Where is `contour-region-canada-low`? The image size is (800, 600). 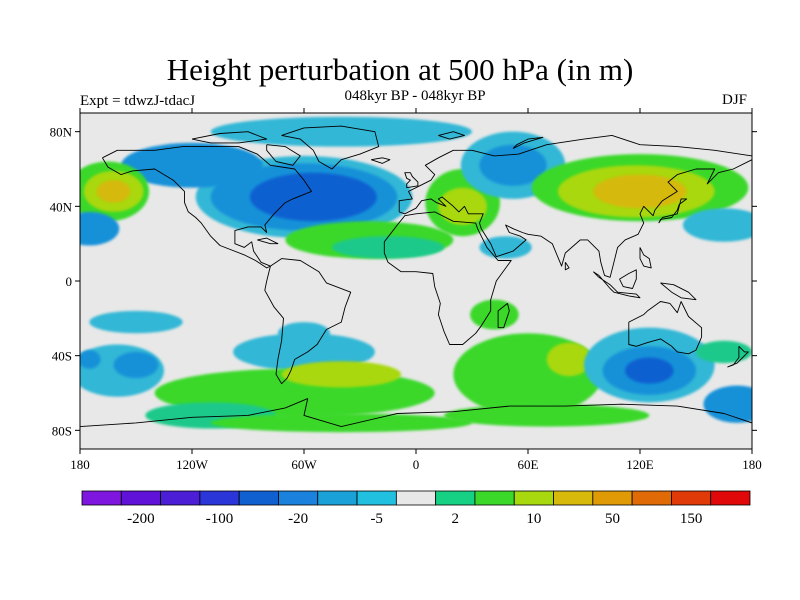 contour-region-canada-low is located at coordinates (192, 165).